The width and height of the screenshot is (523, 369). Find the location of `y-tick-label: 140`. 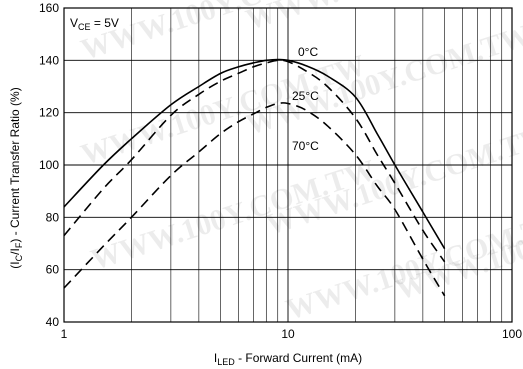

y-tick-label: 140 is located at coordinates (49, 60).